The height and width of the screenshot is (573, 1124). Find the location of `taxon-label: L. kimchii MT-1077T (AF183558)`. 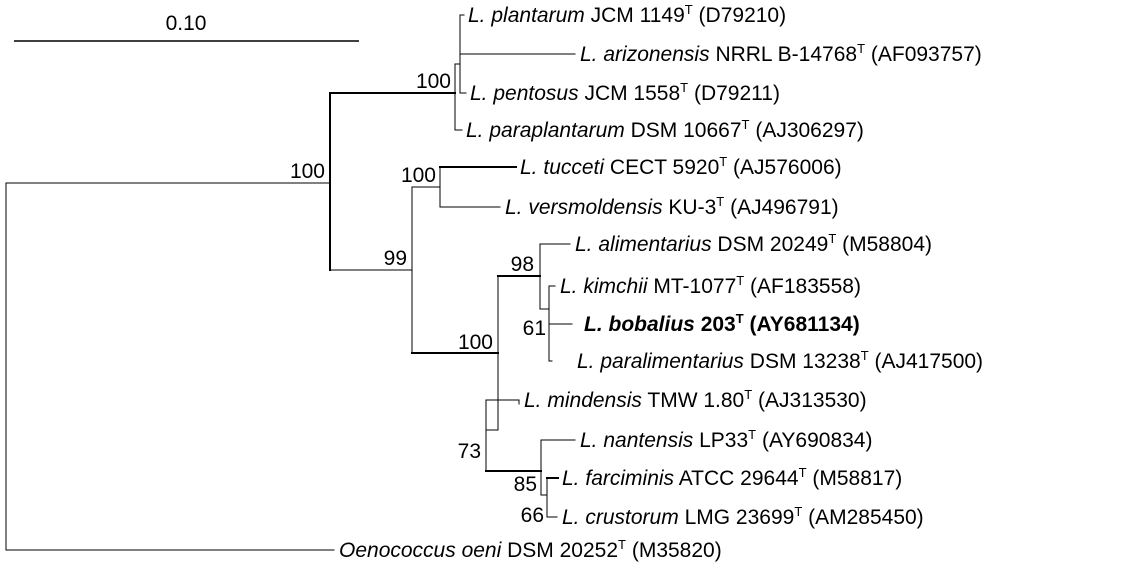

taxon-label: L. kimchii MT-1077T (AF183558) is located at coordinates (710, 285).